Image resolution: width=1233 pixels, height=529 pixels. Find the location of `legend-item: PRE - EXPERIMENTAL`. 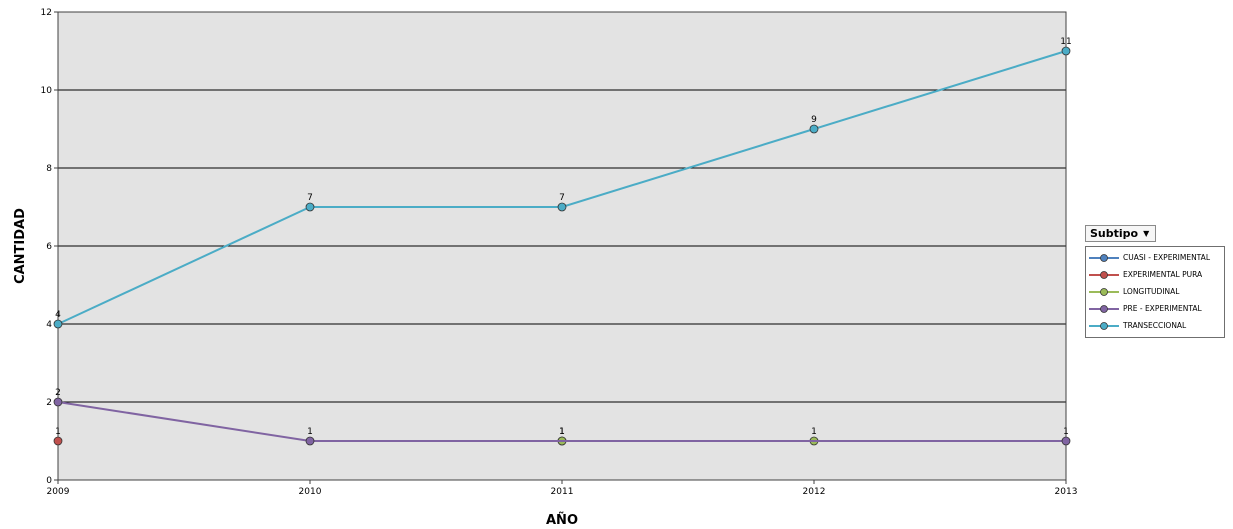

legend-item: PRE - EXPERIMENTAL is located at coordinates (1155, 308).